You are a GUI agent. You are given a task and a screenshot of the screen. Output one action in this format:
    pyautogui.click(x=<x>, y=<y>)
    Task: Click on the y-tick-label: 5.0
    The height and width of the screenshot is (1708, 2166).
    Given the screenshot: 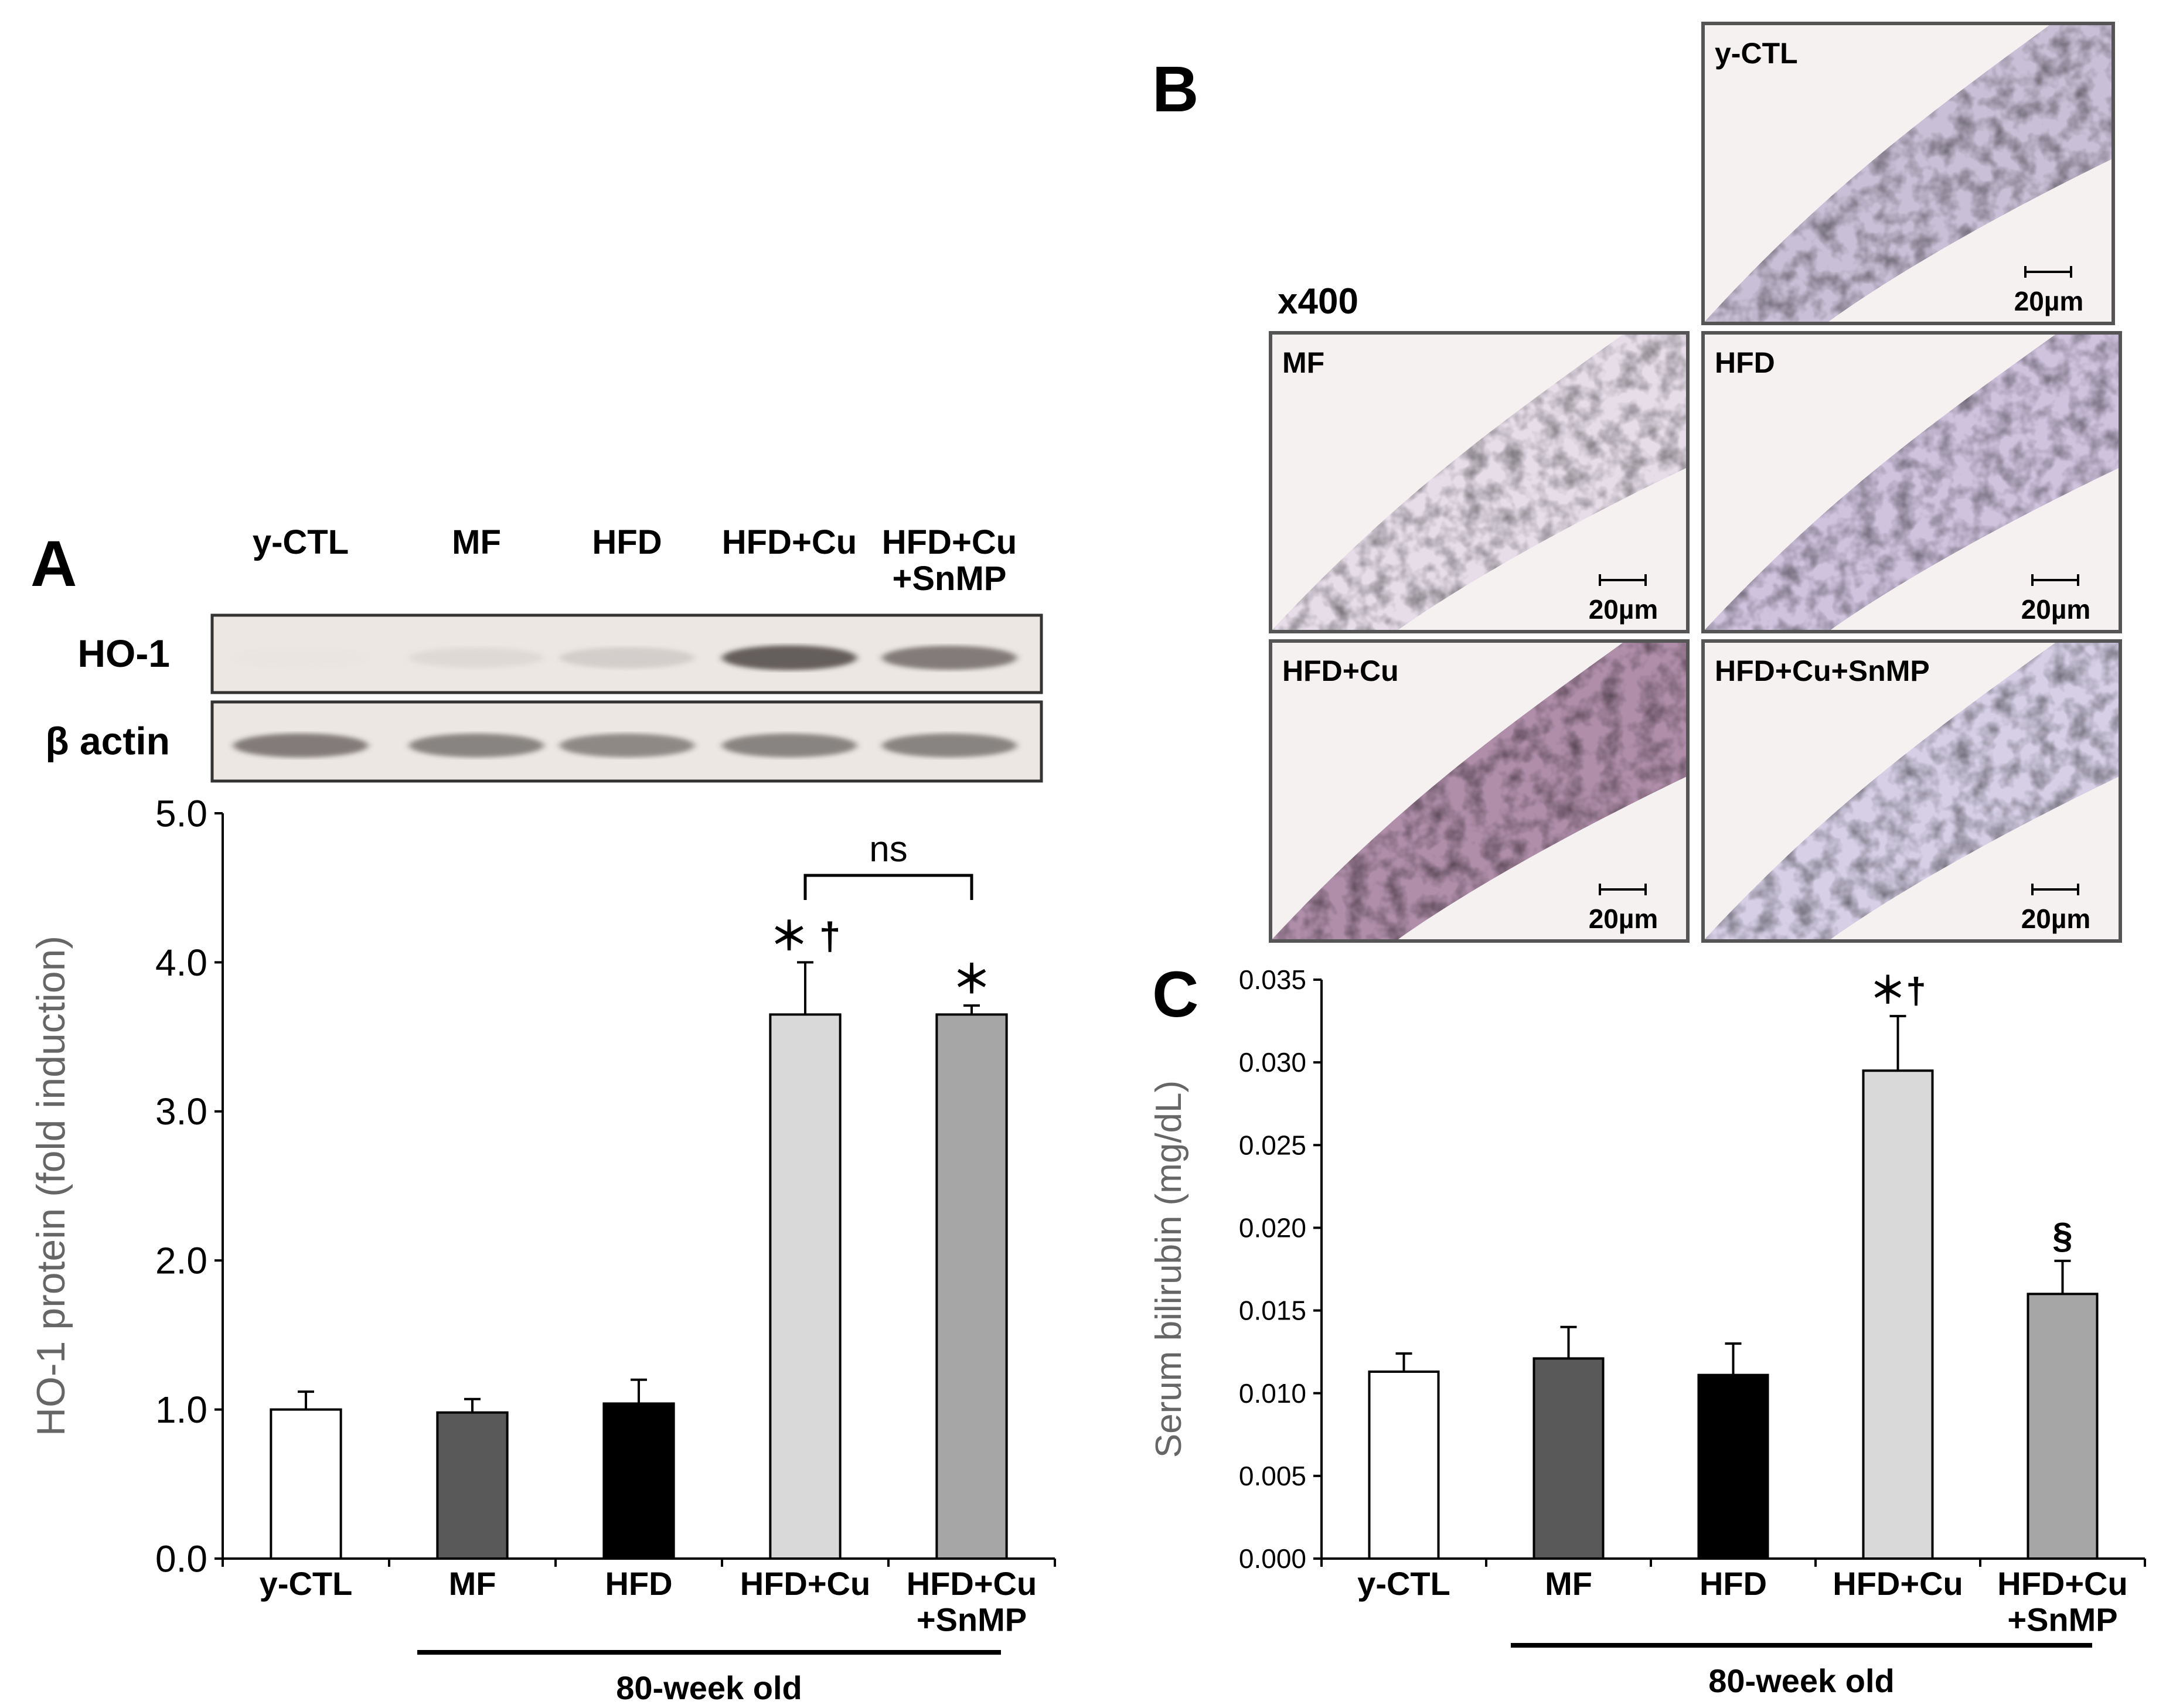 What is the action you would take?
    pyautogui.click(x=181, y=813)
    